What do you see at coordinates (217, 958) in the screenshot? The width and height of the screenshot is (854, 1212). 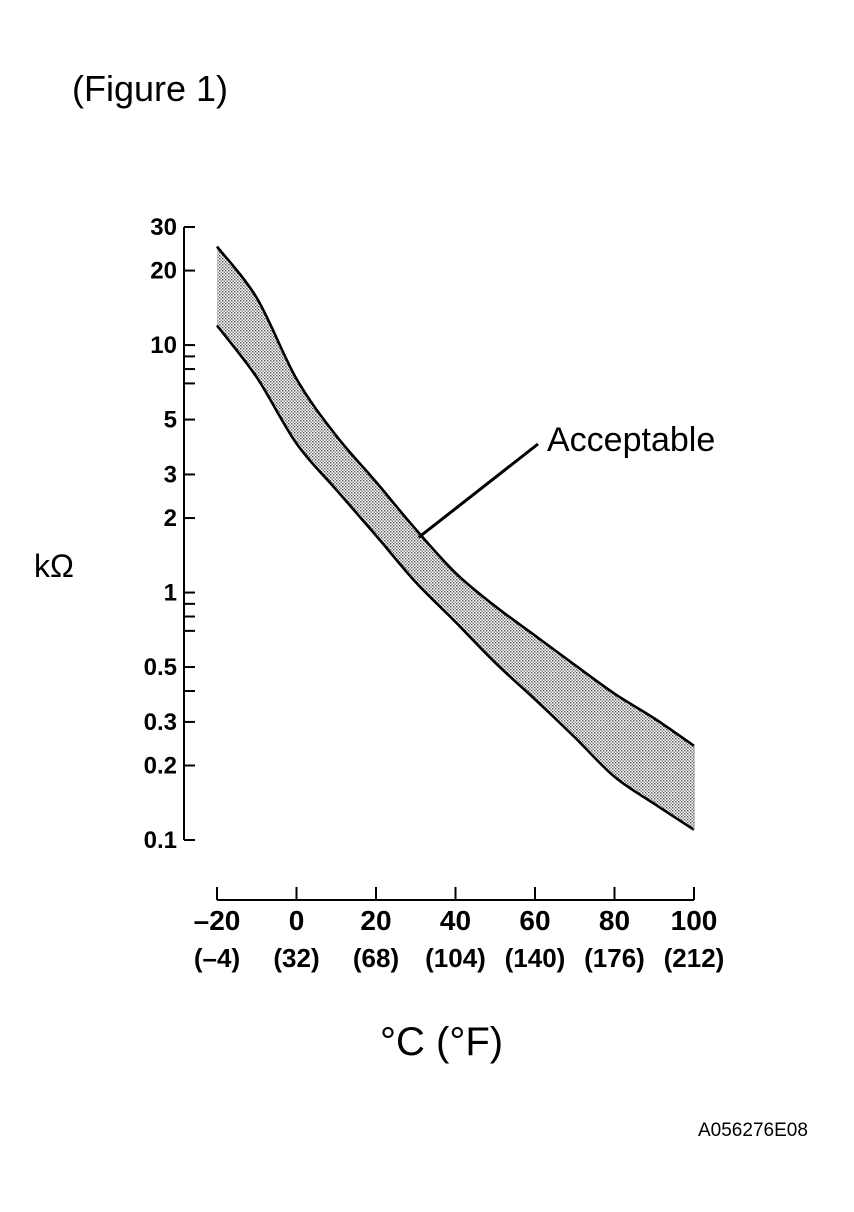 I see `x-tick-label-fahrenheit: (–4)` at bounding box center [217, 958].